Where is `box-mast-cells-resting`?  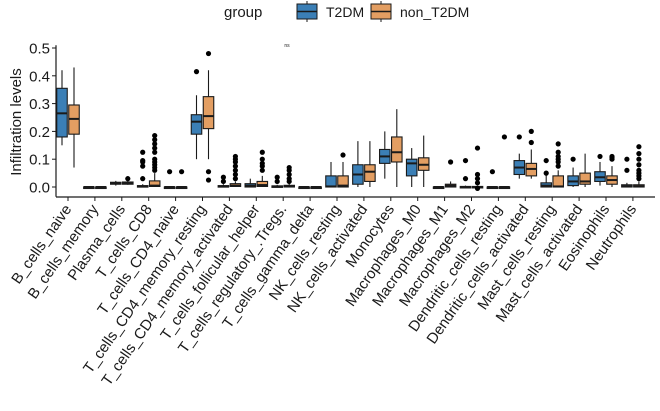 box-mast-cells-resting is located at coordinates (558, 164).